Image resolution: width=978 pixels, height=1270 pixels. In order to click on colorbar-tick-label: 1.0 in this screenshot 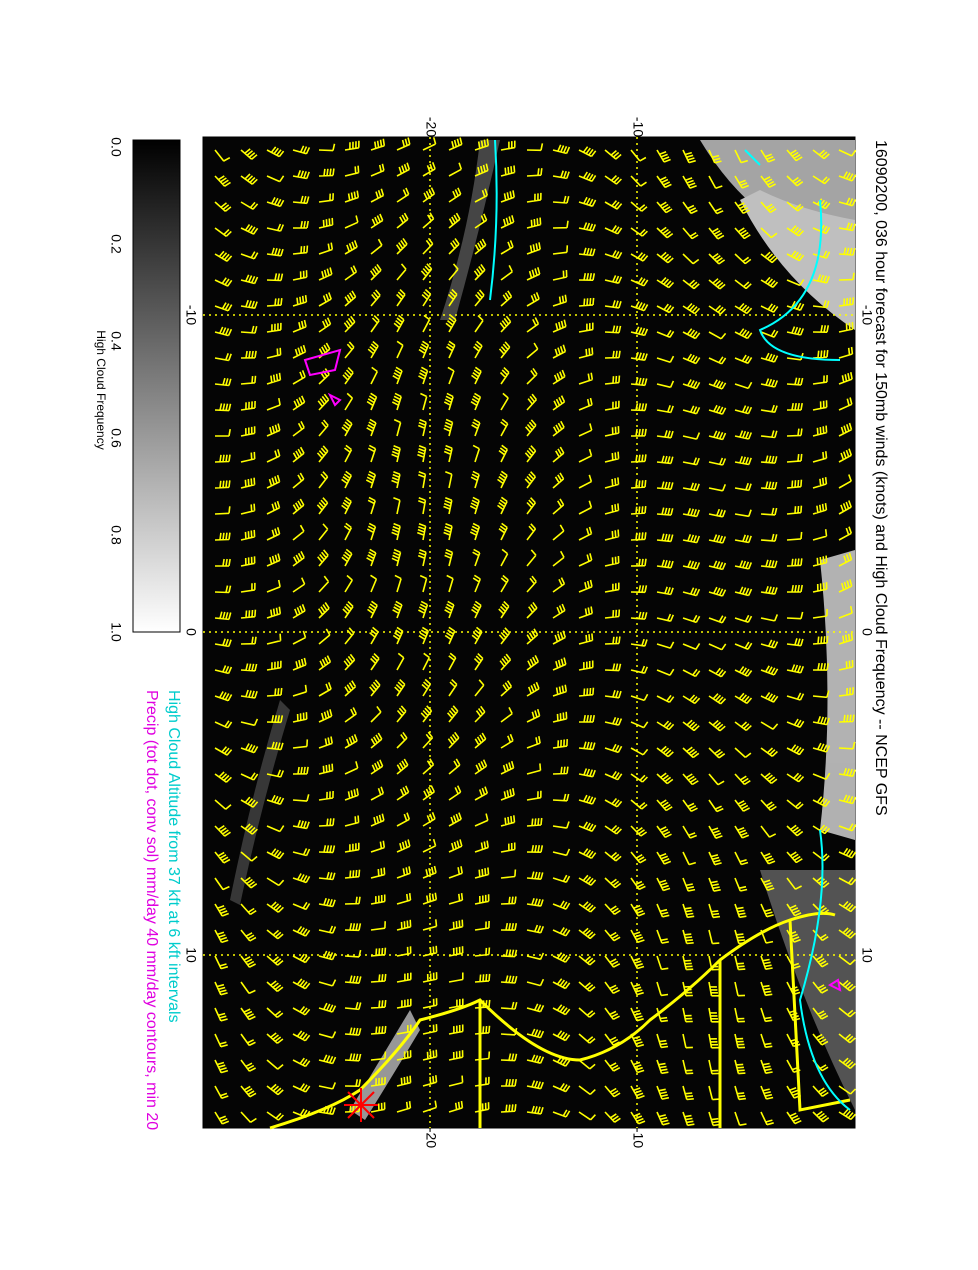, I will do `click(116, 632)`.